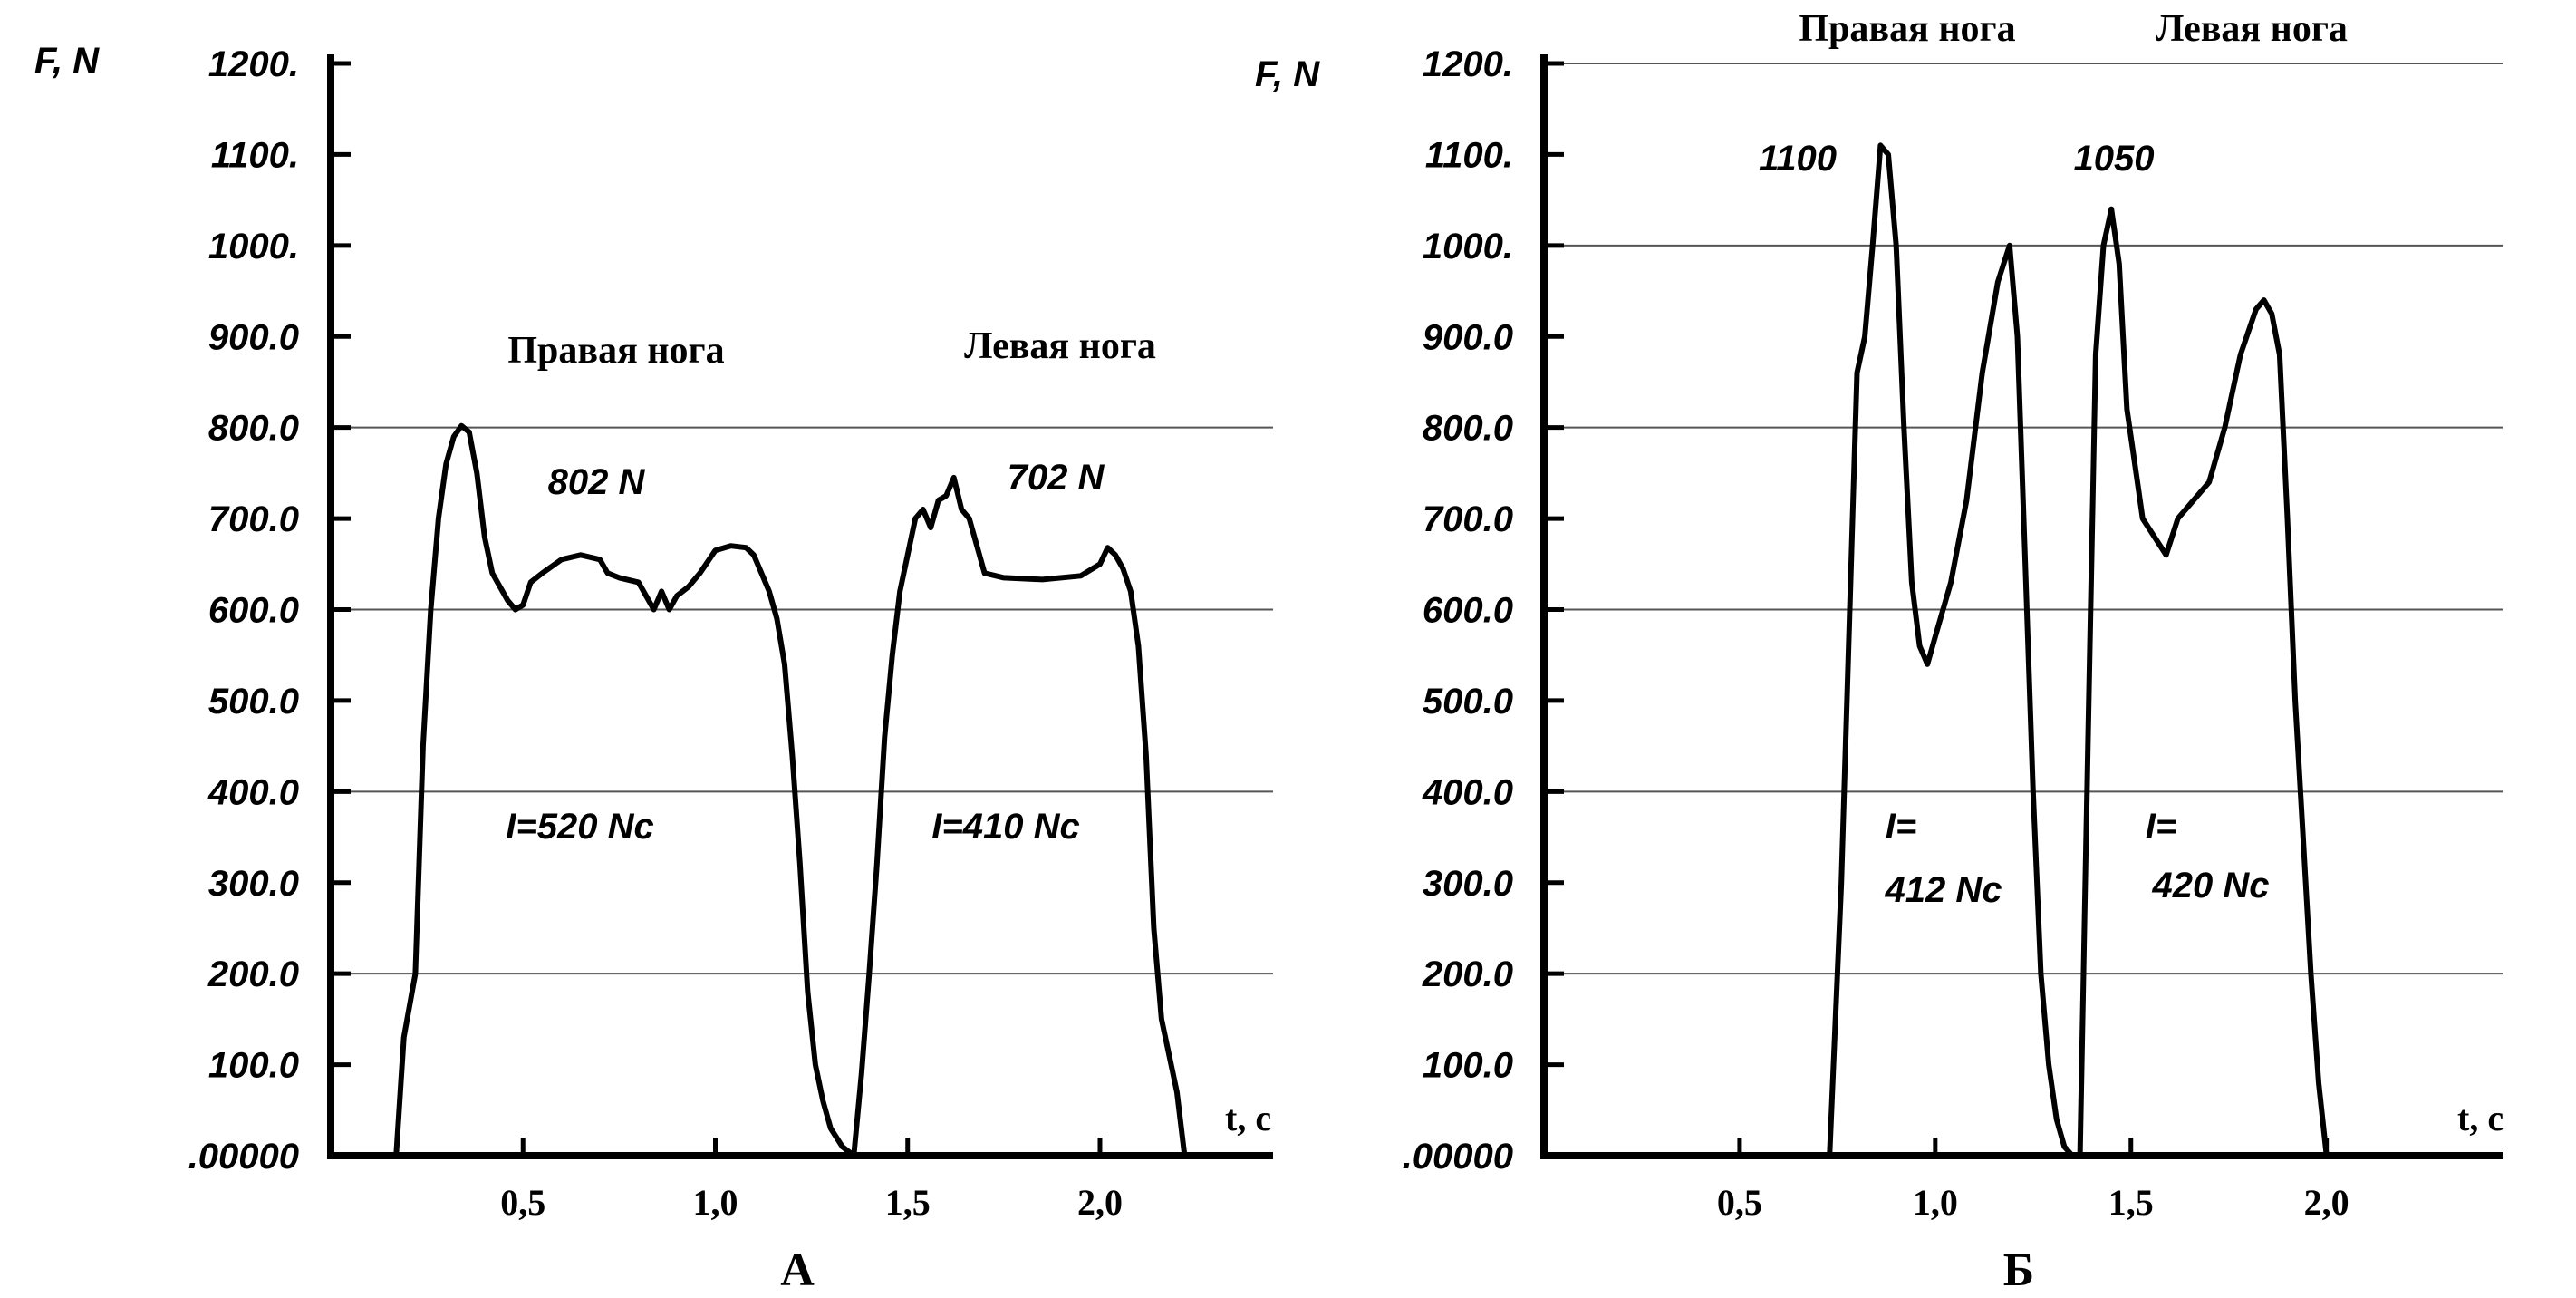  What do you see at coordinates (597, 482) in the screenshot?
I see `annotation-label: 802 N` at bounding box center [597, 482].